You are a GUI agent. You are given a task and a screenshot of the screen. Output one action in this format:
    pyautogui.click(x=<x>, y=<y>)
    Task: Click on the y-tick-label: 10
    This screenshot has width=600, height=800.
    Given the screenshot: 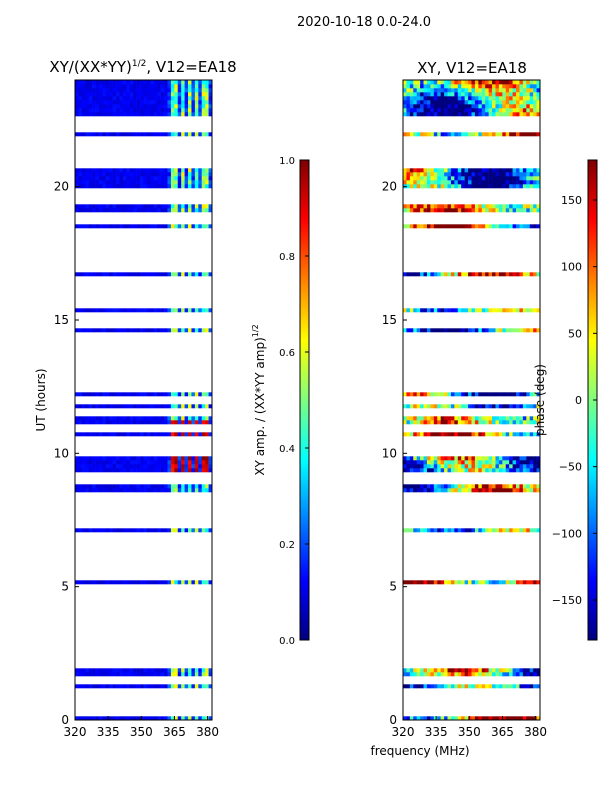 What is the action you would take?
    pyautogui.click(x=61, y=453)
    